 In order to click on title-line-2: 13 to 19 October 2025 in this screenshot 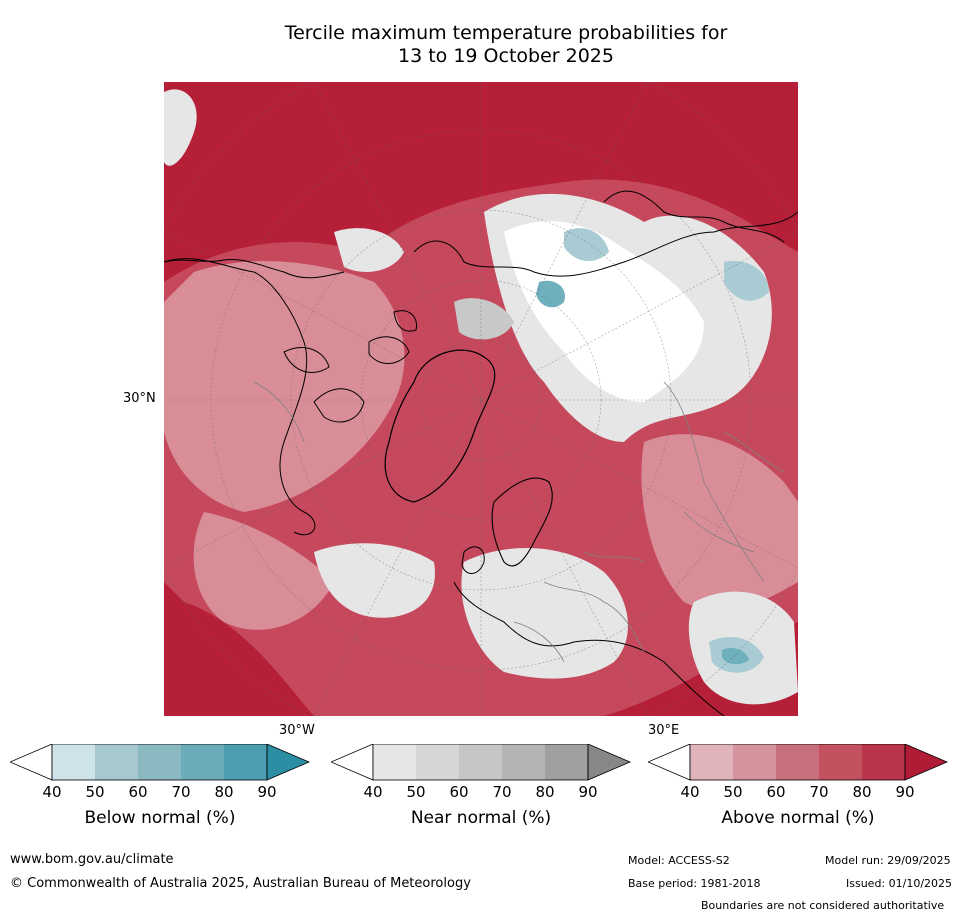, I will do `click(506, 56)`.